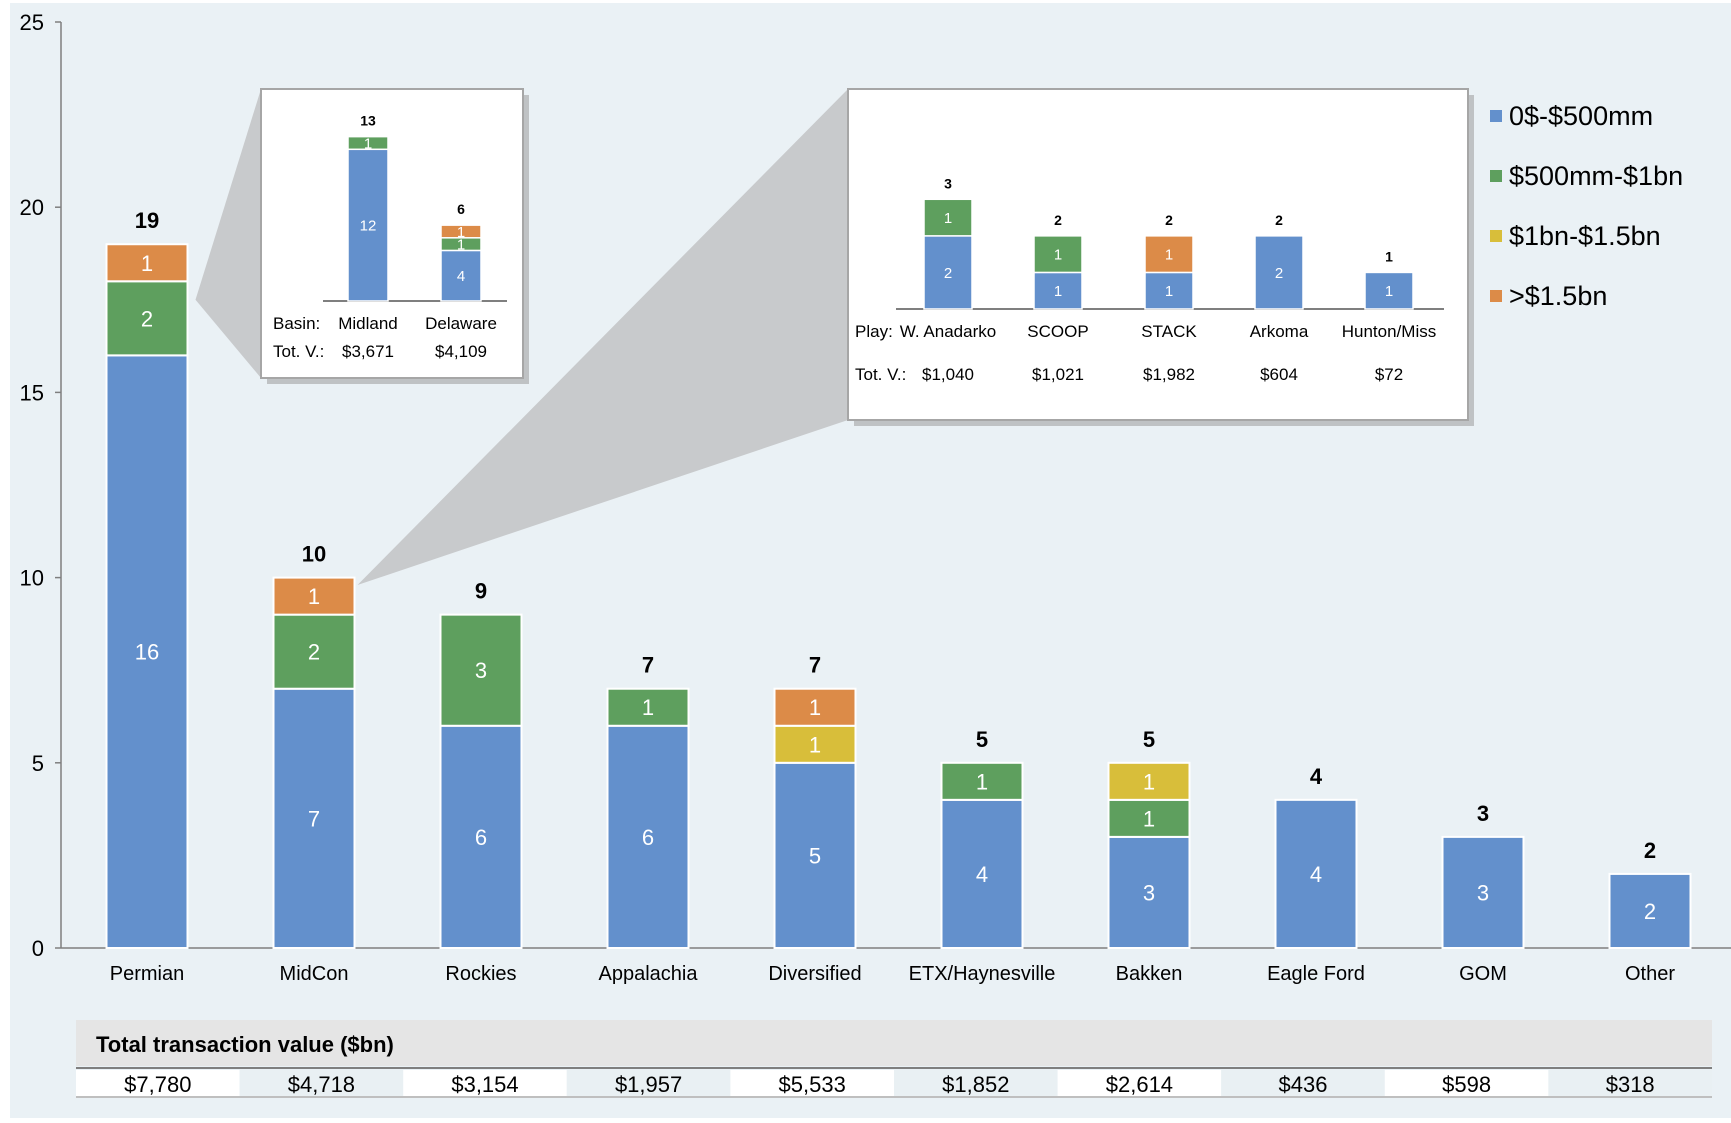  I want to click on inset-bar-segment-scoop-500mm-1bn, so click(1058, 254).